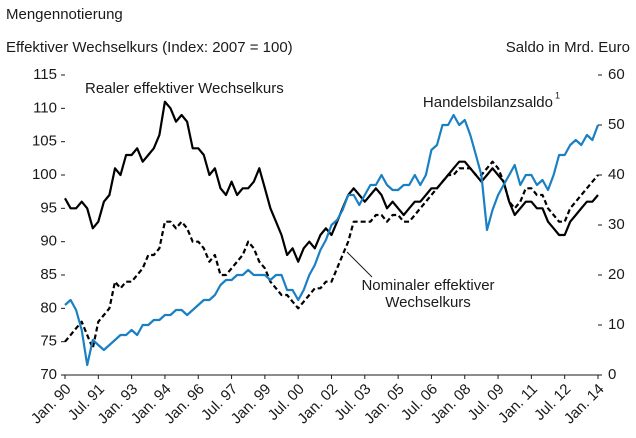  What do you see at coordinates (568, 47) in the screenshot?
I see `y2-axis-label: Saldo in Mrd. Euro` at bounding box center [568, 47].